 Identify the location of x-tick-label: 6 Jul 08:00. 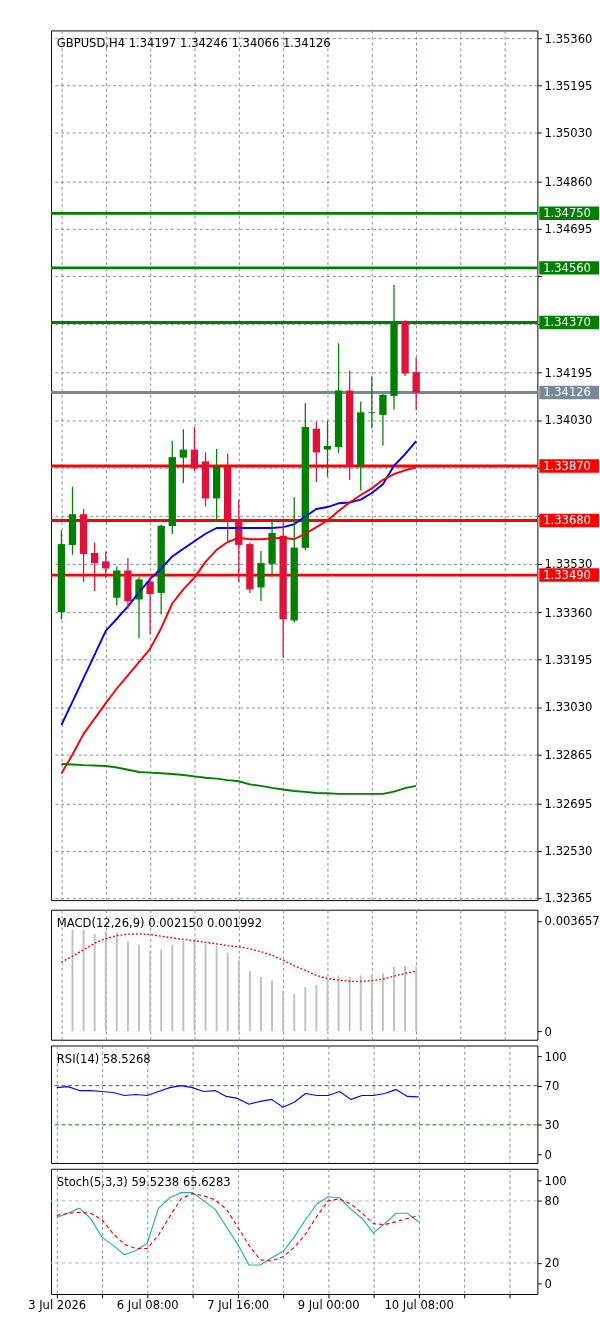
(147, 1304).